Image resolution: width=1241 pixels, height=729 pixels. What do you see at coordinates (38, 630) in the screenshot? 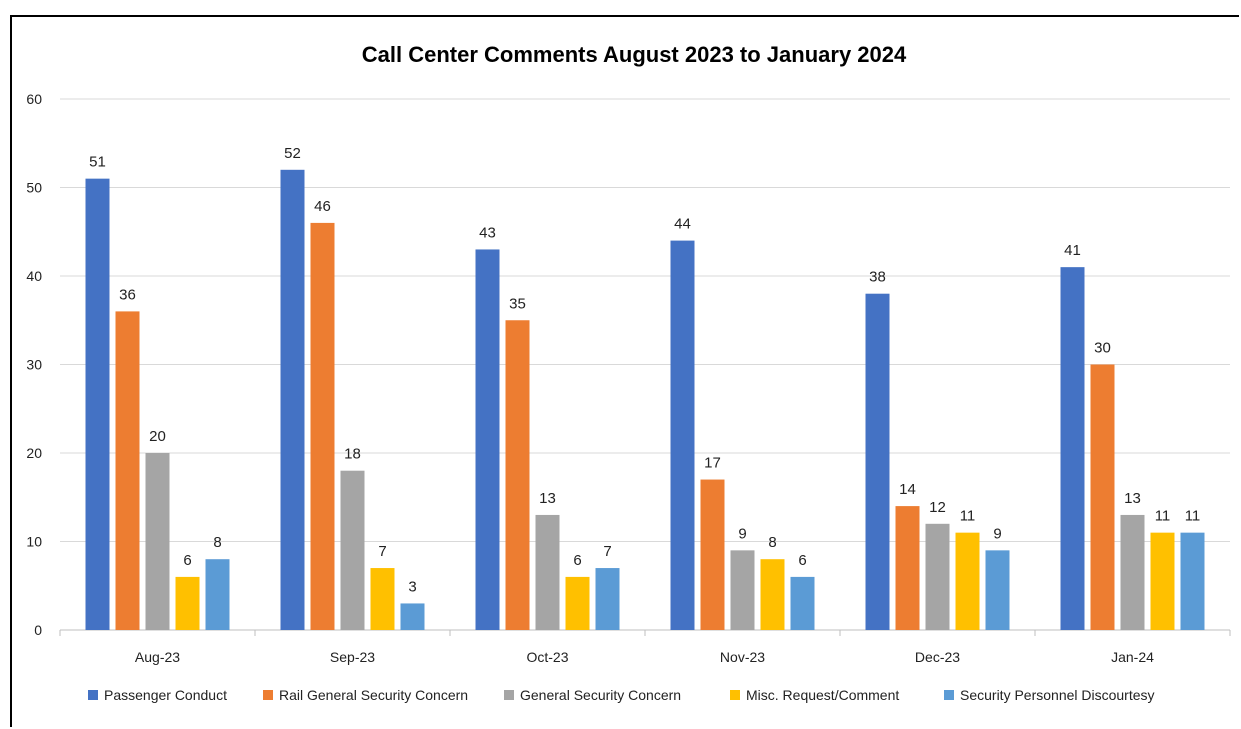
I see `y-tick-label: 0` at bounding box center [38, 630].